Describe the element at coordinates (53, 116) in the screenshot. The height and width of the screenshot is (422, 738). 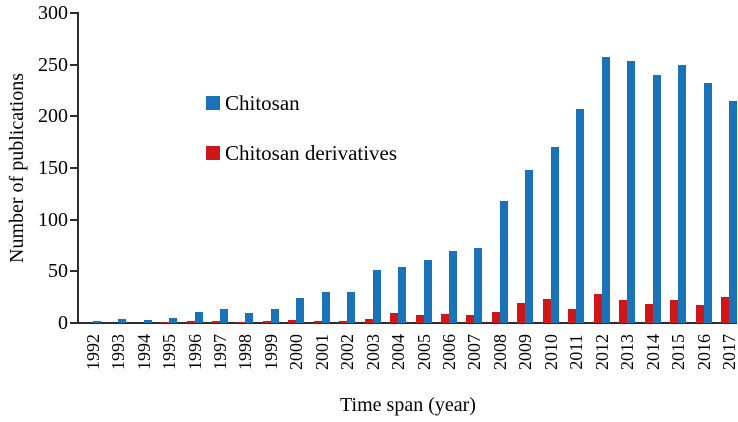
I see `y-tick-label-200: 200` at that location.